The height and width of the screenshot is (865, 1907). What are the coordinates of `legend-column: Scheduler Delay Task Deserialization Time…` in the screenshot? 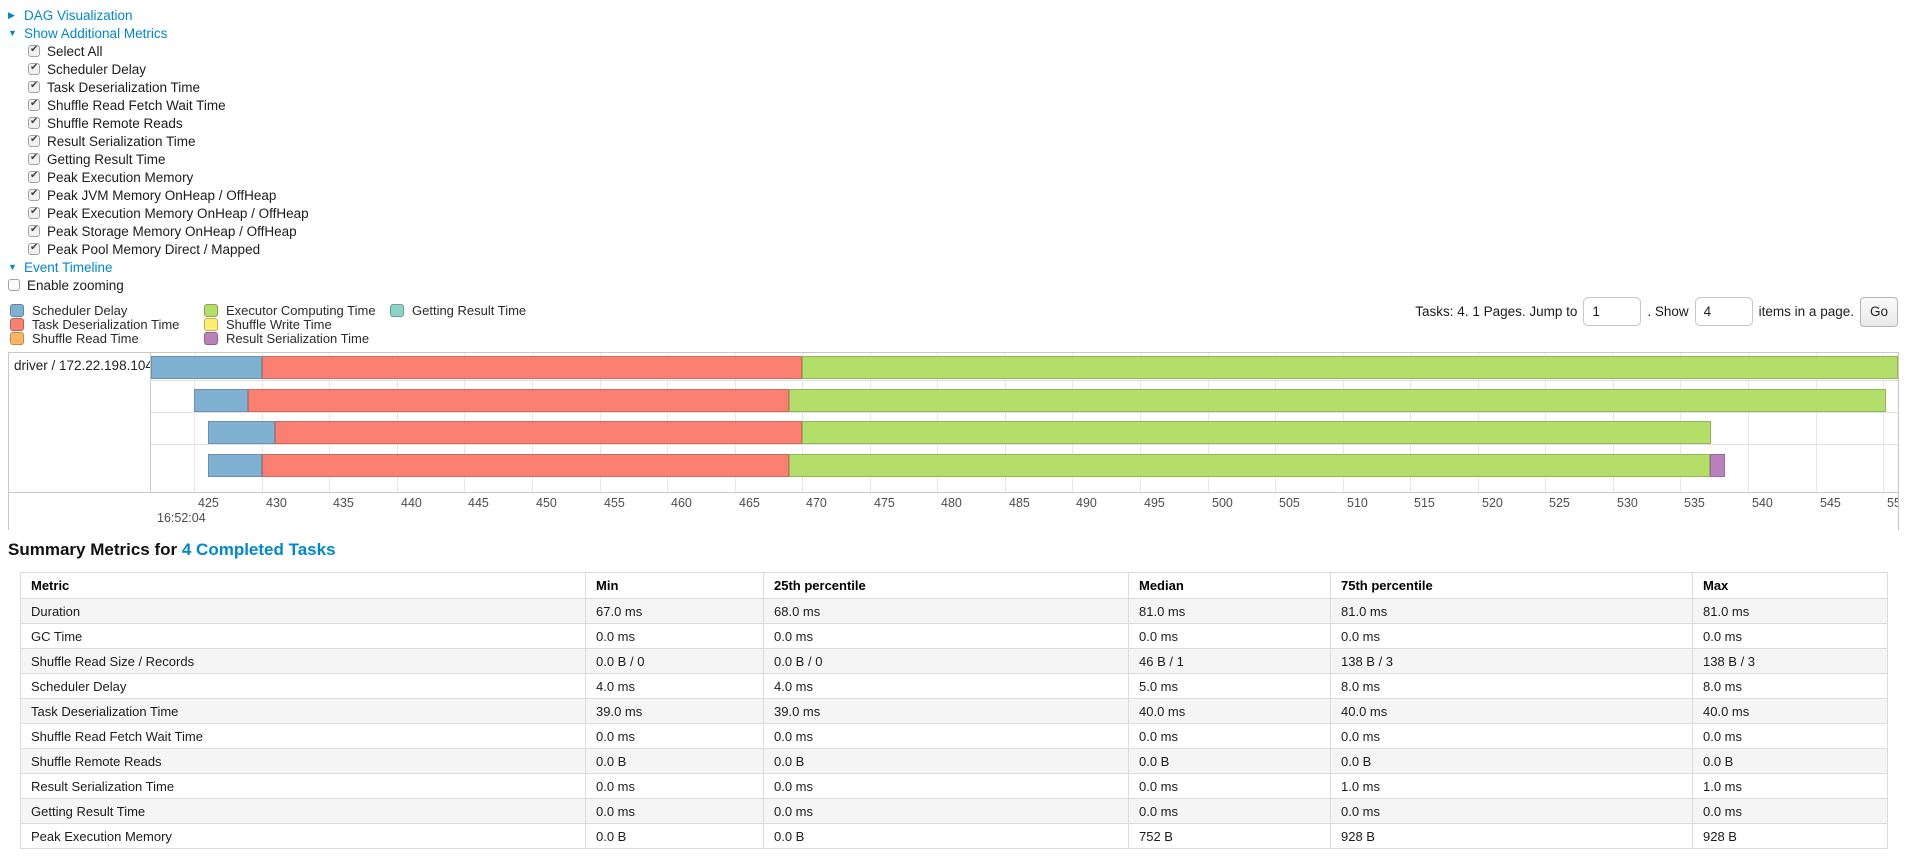 It's located at (95, 324).